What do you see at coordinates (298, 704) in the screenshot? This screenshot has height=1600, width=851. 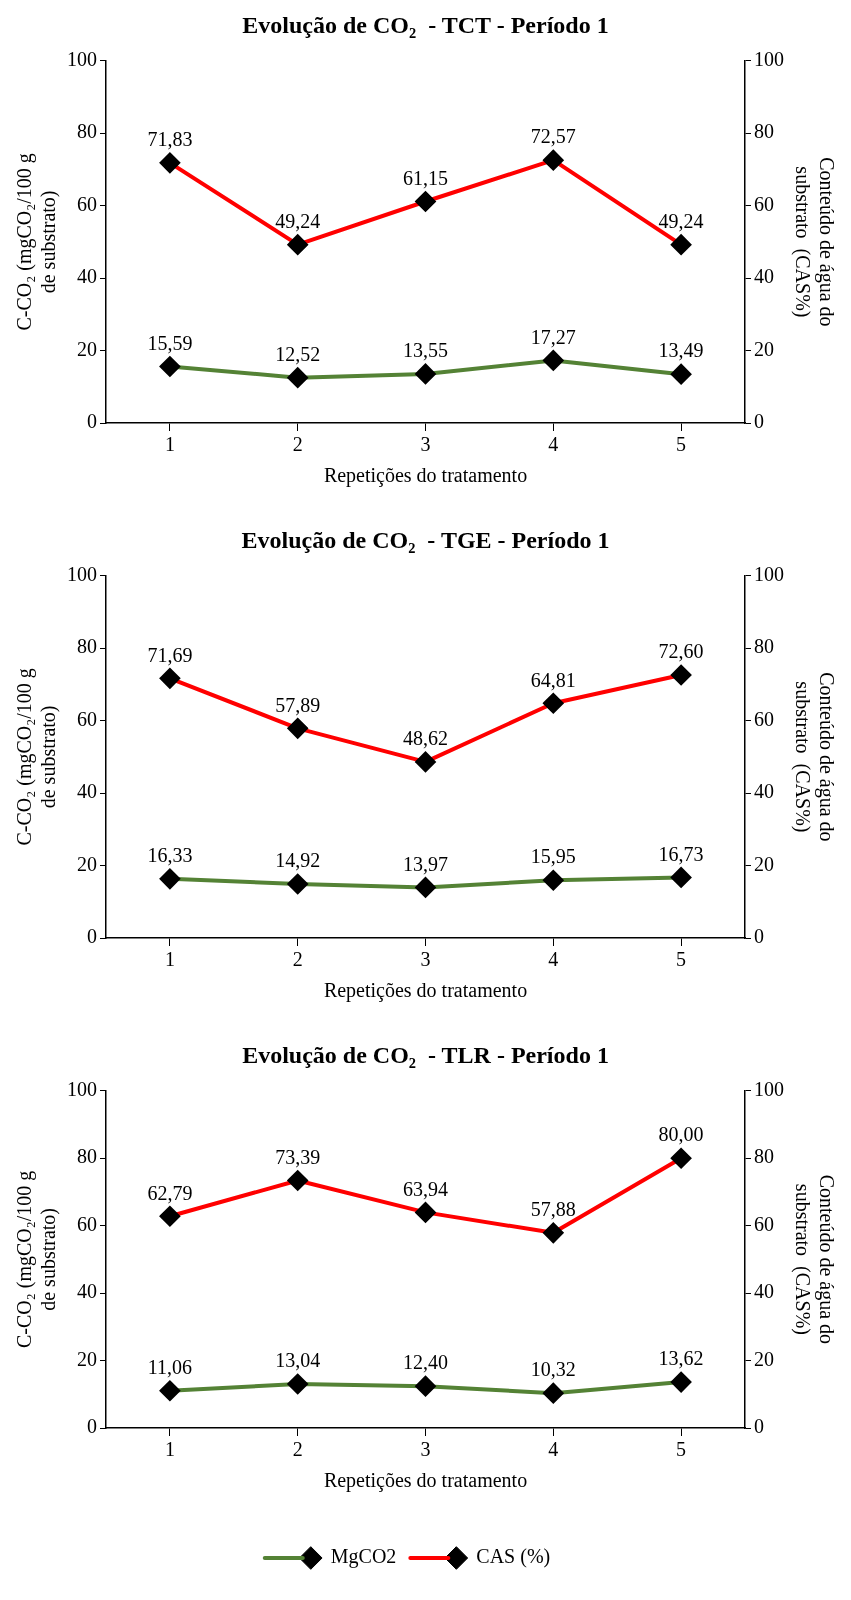 I see `data-label: 57,89` at bounding box center [298, 704].